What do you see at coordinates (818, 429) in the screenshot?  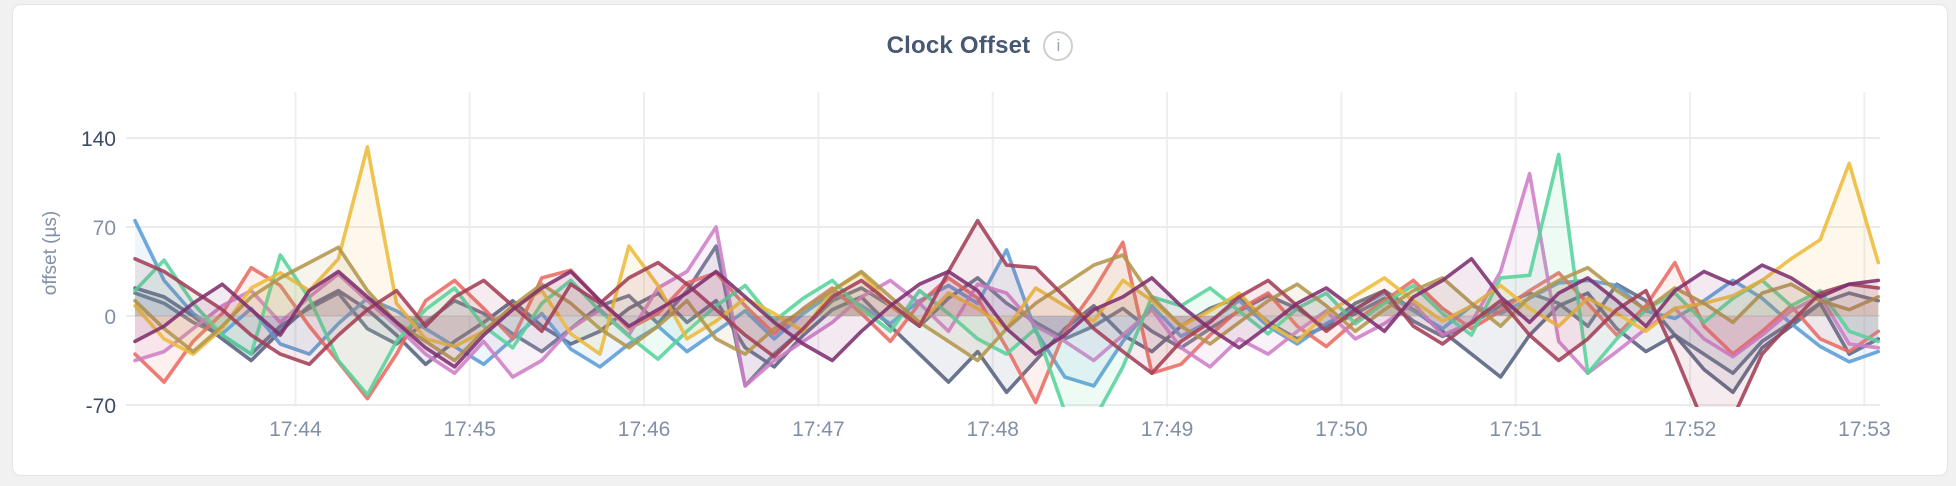 I see `x-tick-label: 17:47` at bounding box center [818, 429].